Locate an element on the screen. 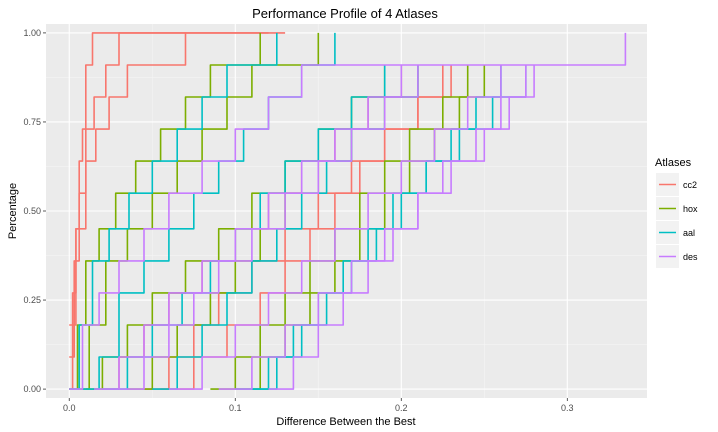  y-tick-label: 0.00 is located at coordinates (32, 389).